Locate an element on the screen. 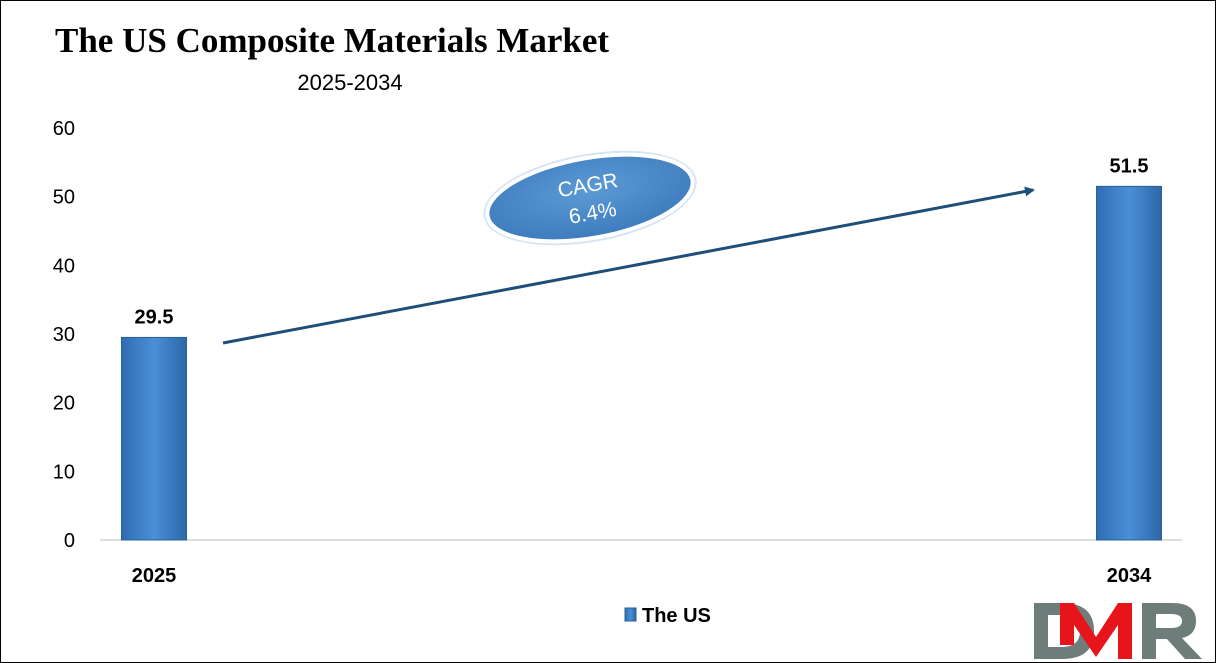  x-tick-label: 2034 is located at coordinates (1129, 576).